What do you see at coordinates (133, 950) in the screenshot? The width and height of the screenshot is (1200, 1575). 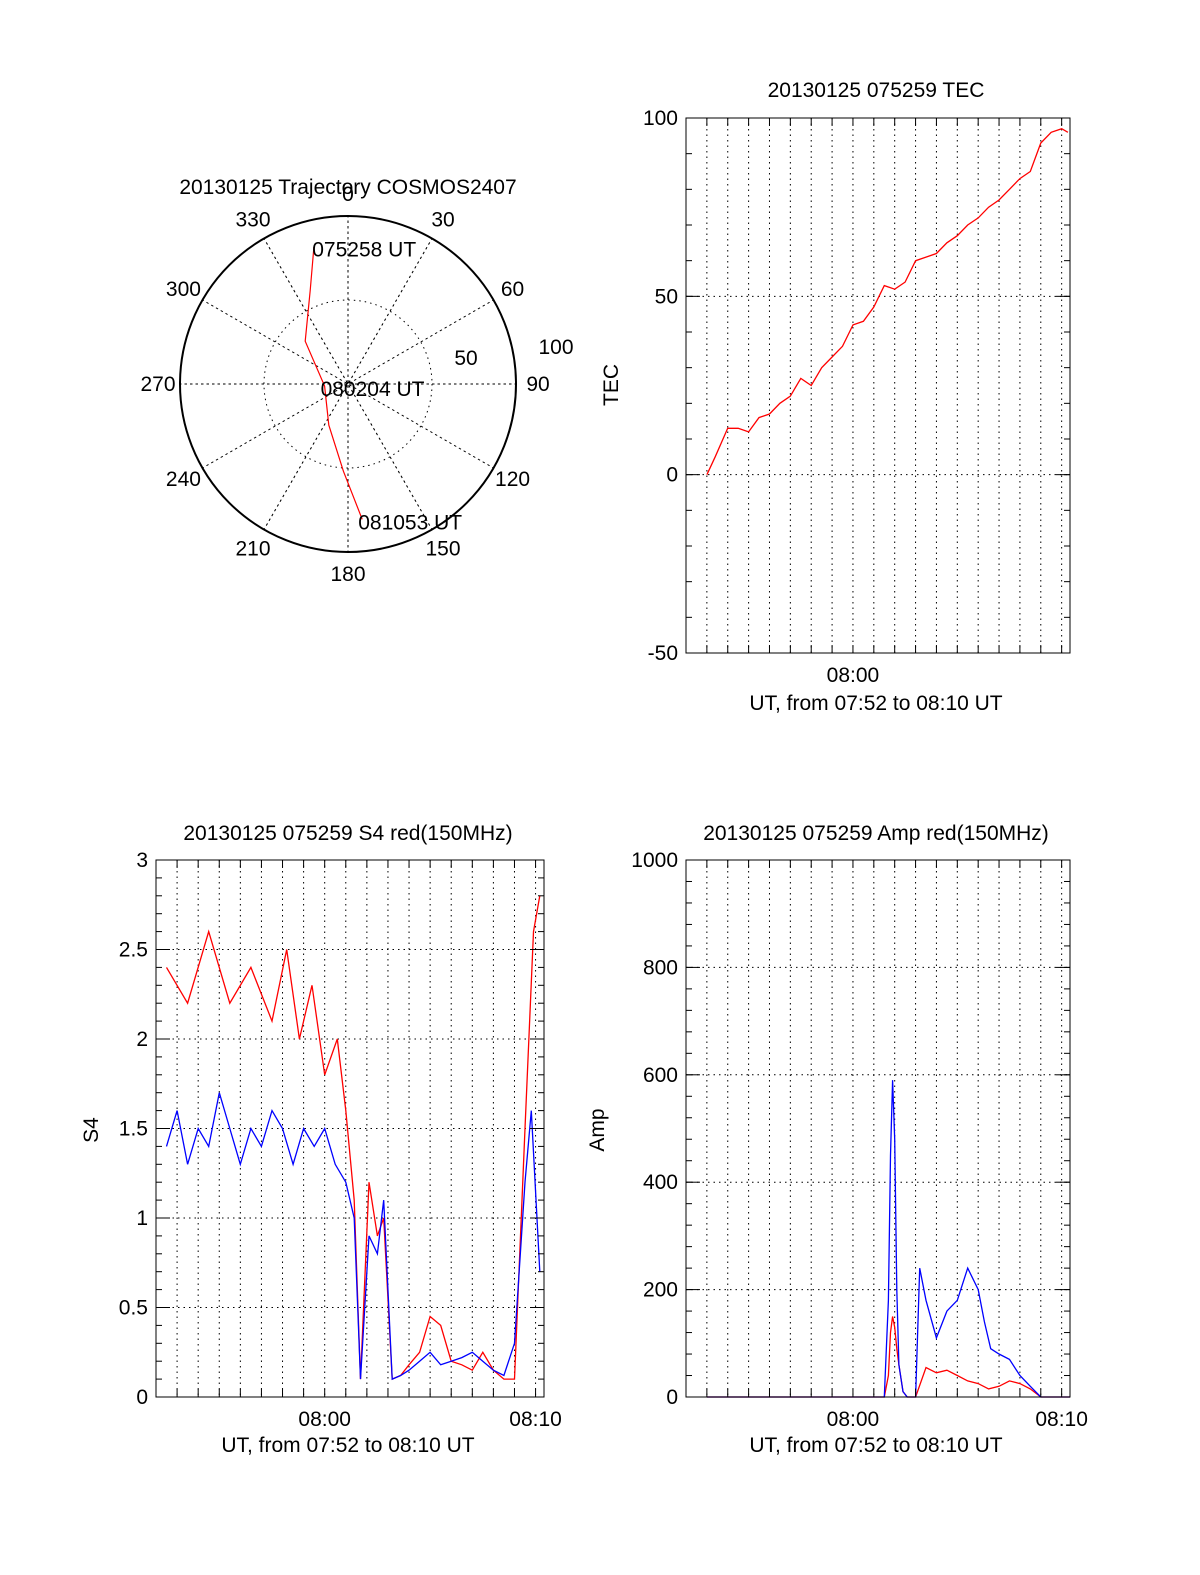 I see `s4-y-tick-label: 2.5` at bounding box center [133, 950].